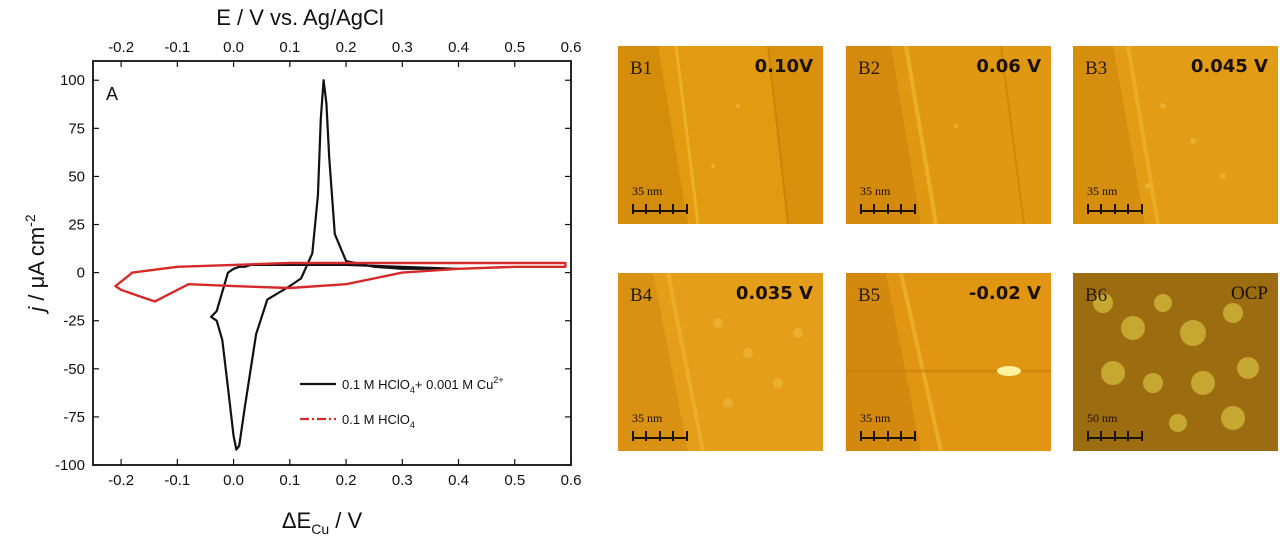  What do you see at coordinates (76, 128) in the screenshot?
I see `y-tick-label: 75` at bounding box center [76, 128].